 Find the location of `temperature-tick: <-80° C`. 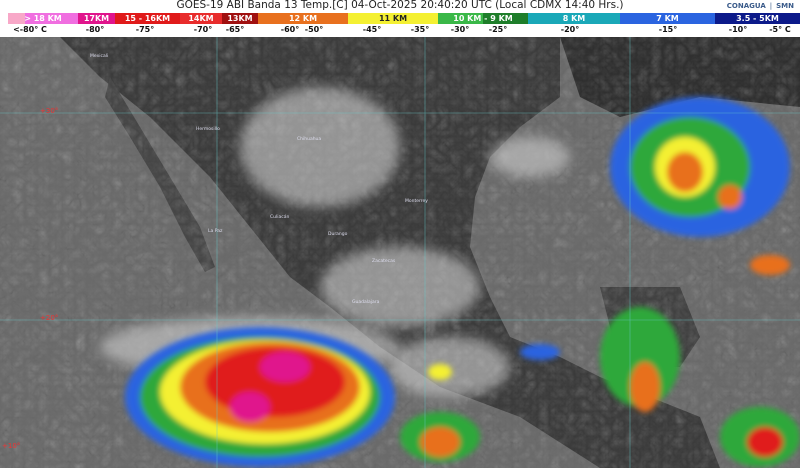

temperature-tick: <-80° C is located at coordinates (30, 29).